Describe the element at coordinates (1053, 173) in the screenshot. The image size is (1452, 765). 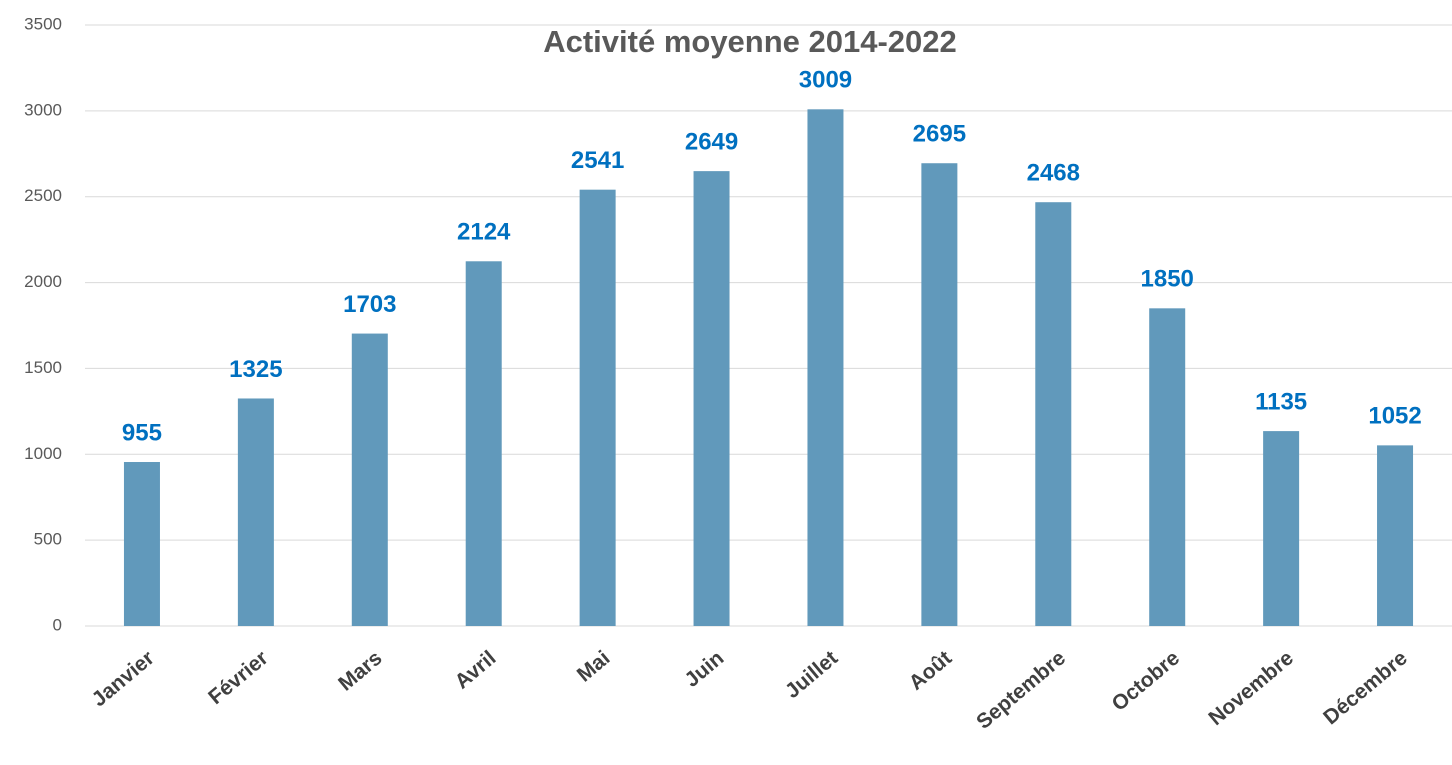
I see `data-label: 2468` at that location.